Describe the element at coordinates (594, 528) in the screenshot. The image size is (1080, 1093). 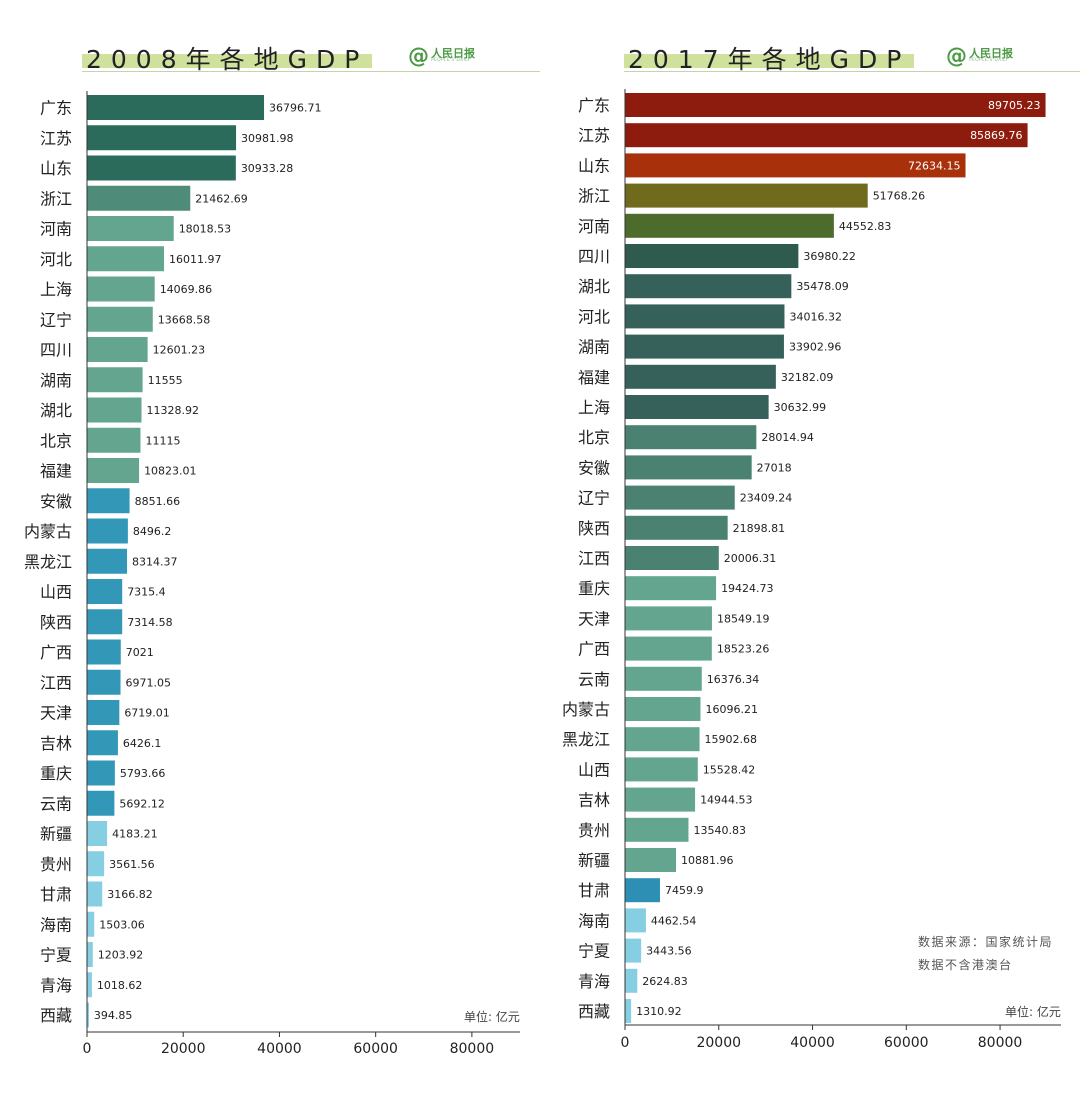
I see `category-label: 陕西` at that location.